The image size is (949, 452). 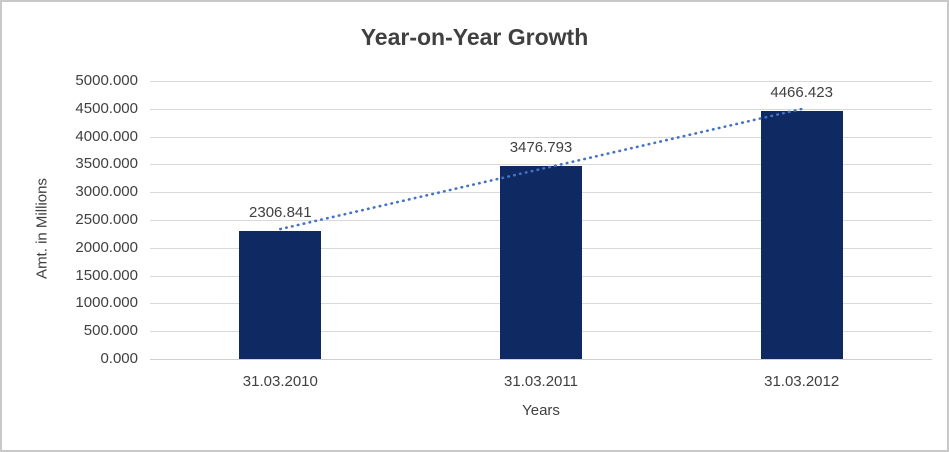 What do you see at coordinates (106, 303) in the screenshot?
I see `y-tick-label: 1000.000` at bounding box center [106, 303].